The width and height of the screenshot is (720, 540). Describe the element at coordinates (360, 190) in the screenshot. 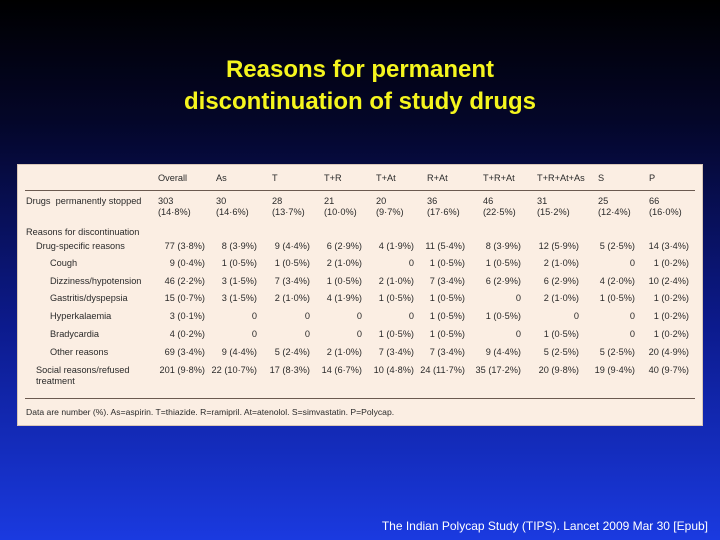

I see `header-rule` at that location.